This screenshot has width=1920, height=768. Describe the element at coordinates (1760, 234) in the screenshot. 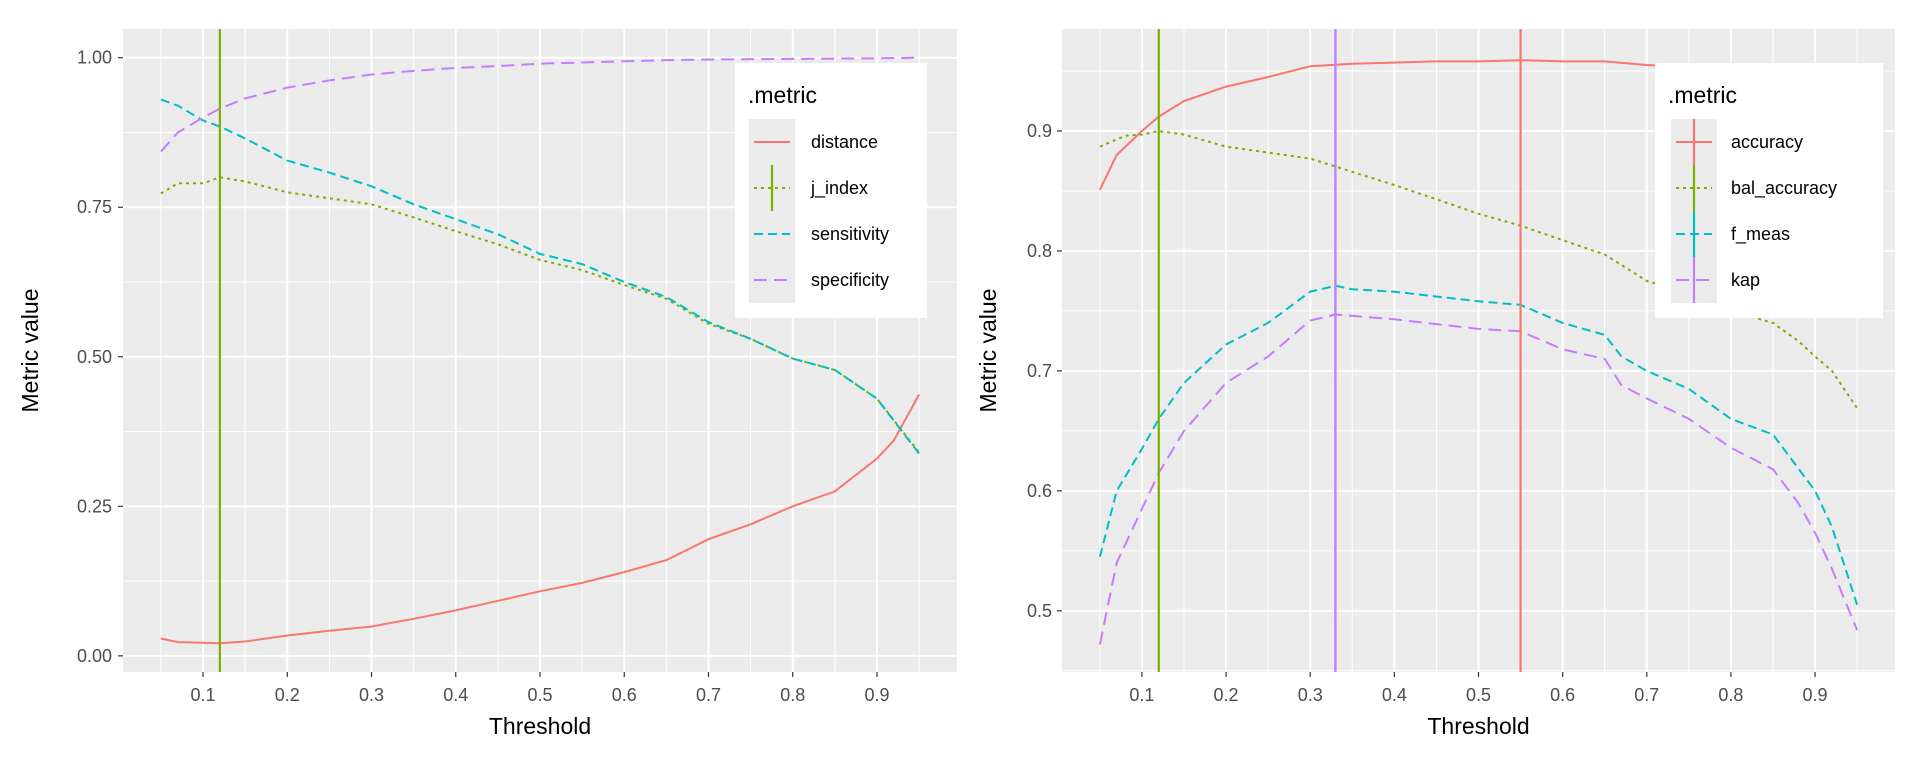

I see `legend-label-f_meas: f_meas` at that location.